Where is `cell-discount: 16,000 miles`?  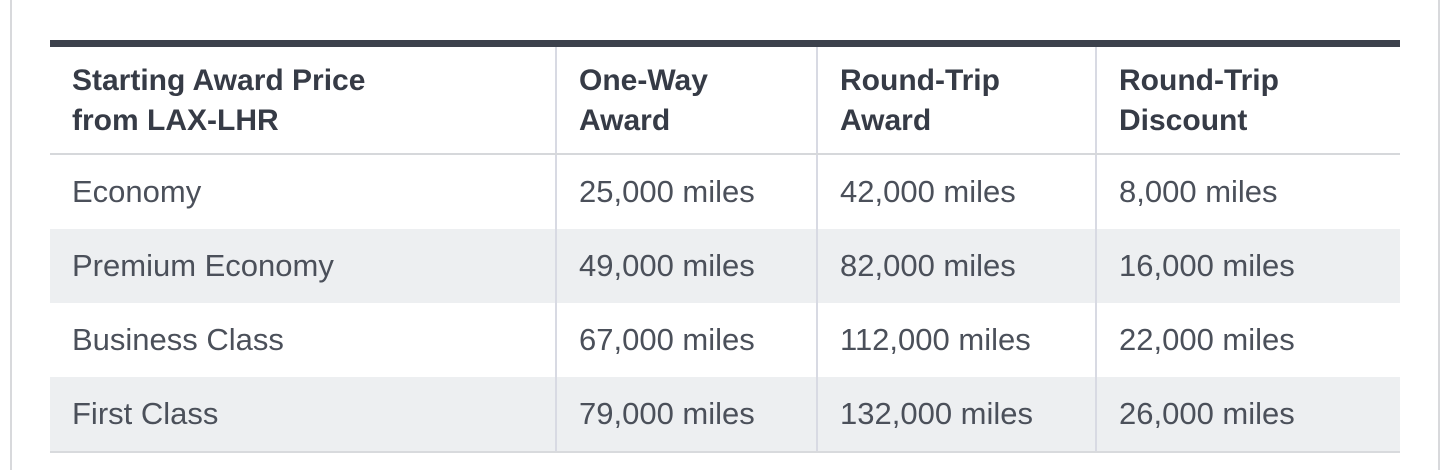
cell-discount: 16,000 miles is located at coordinates (1247, 266).